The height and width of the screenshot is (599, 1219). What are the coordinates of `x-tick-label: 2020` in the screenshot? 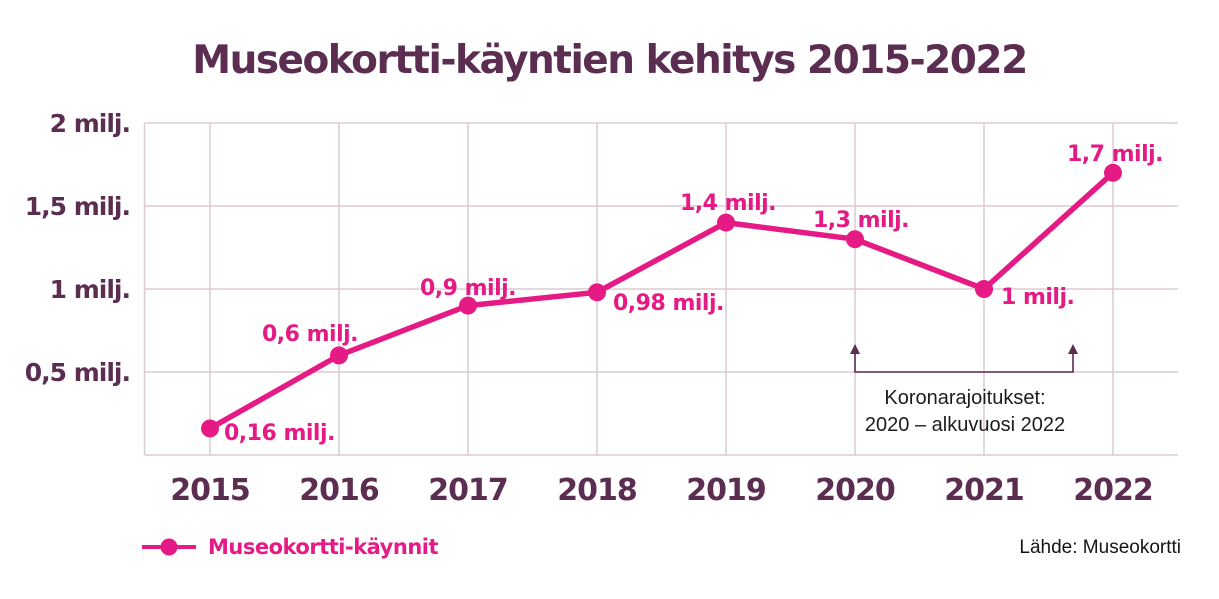 It's located at (855, 490).